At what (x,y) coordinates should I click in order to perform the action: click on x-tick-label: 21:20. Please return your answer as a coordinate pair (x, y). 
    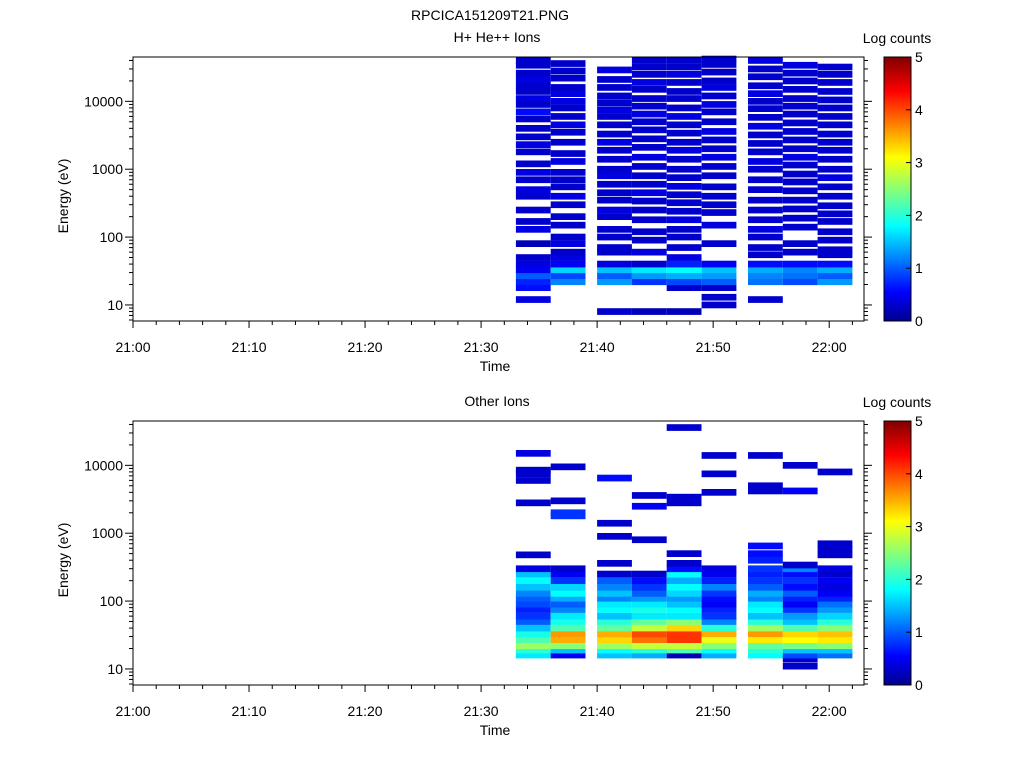
    Looking at the image, I should click on (365, 711).